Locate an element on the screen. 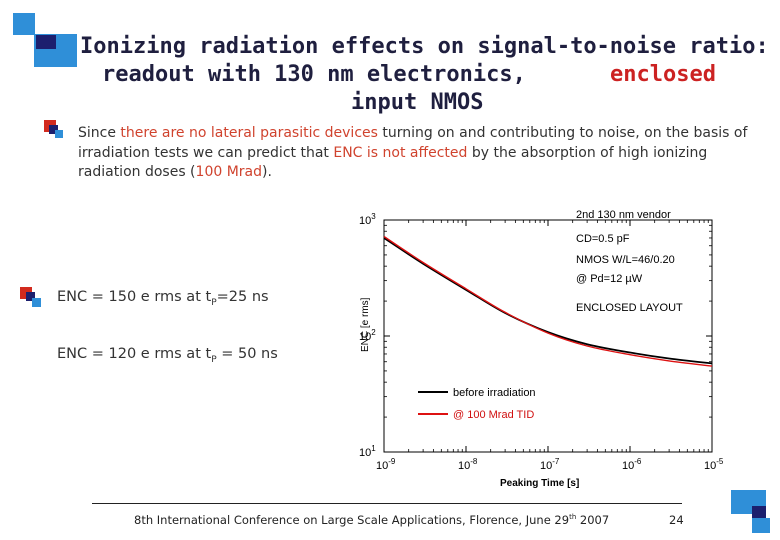  enc-line-1: ENC = 150 e rms at tP=25 ns is located at coordinates (163, 298).